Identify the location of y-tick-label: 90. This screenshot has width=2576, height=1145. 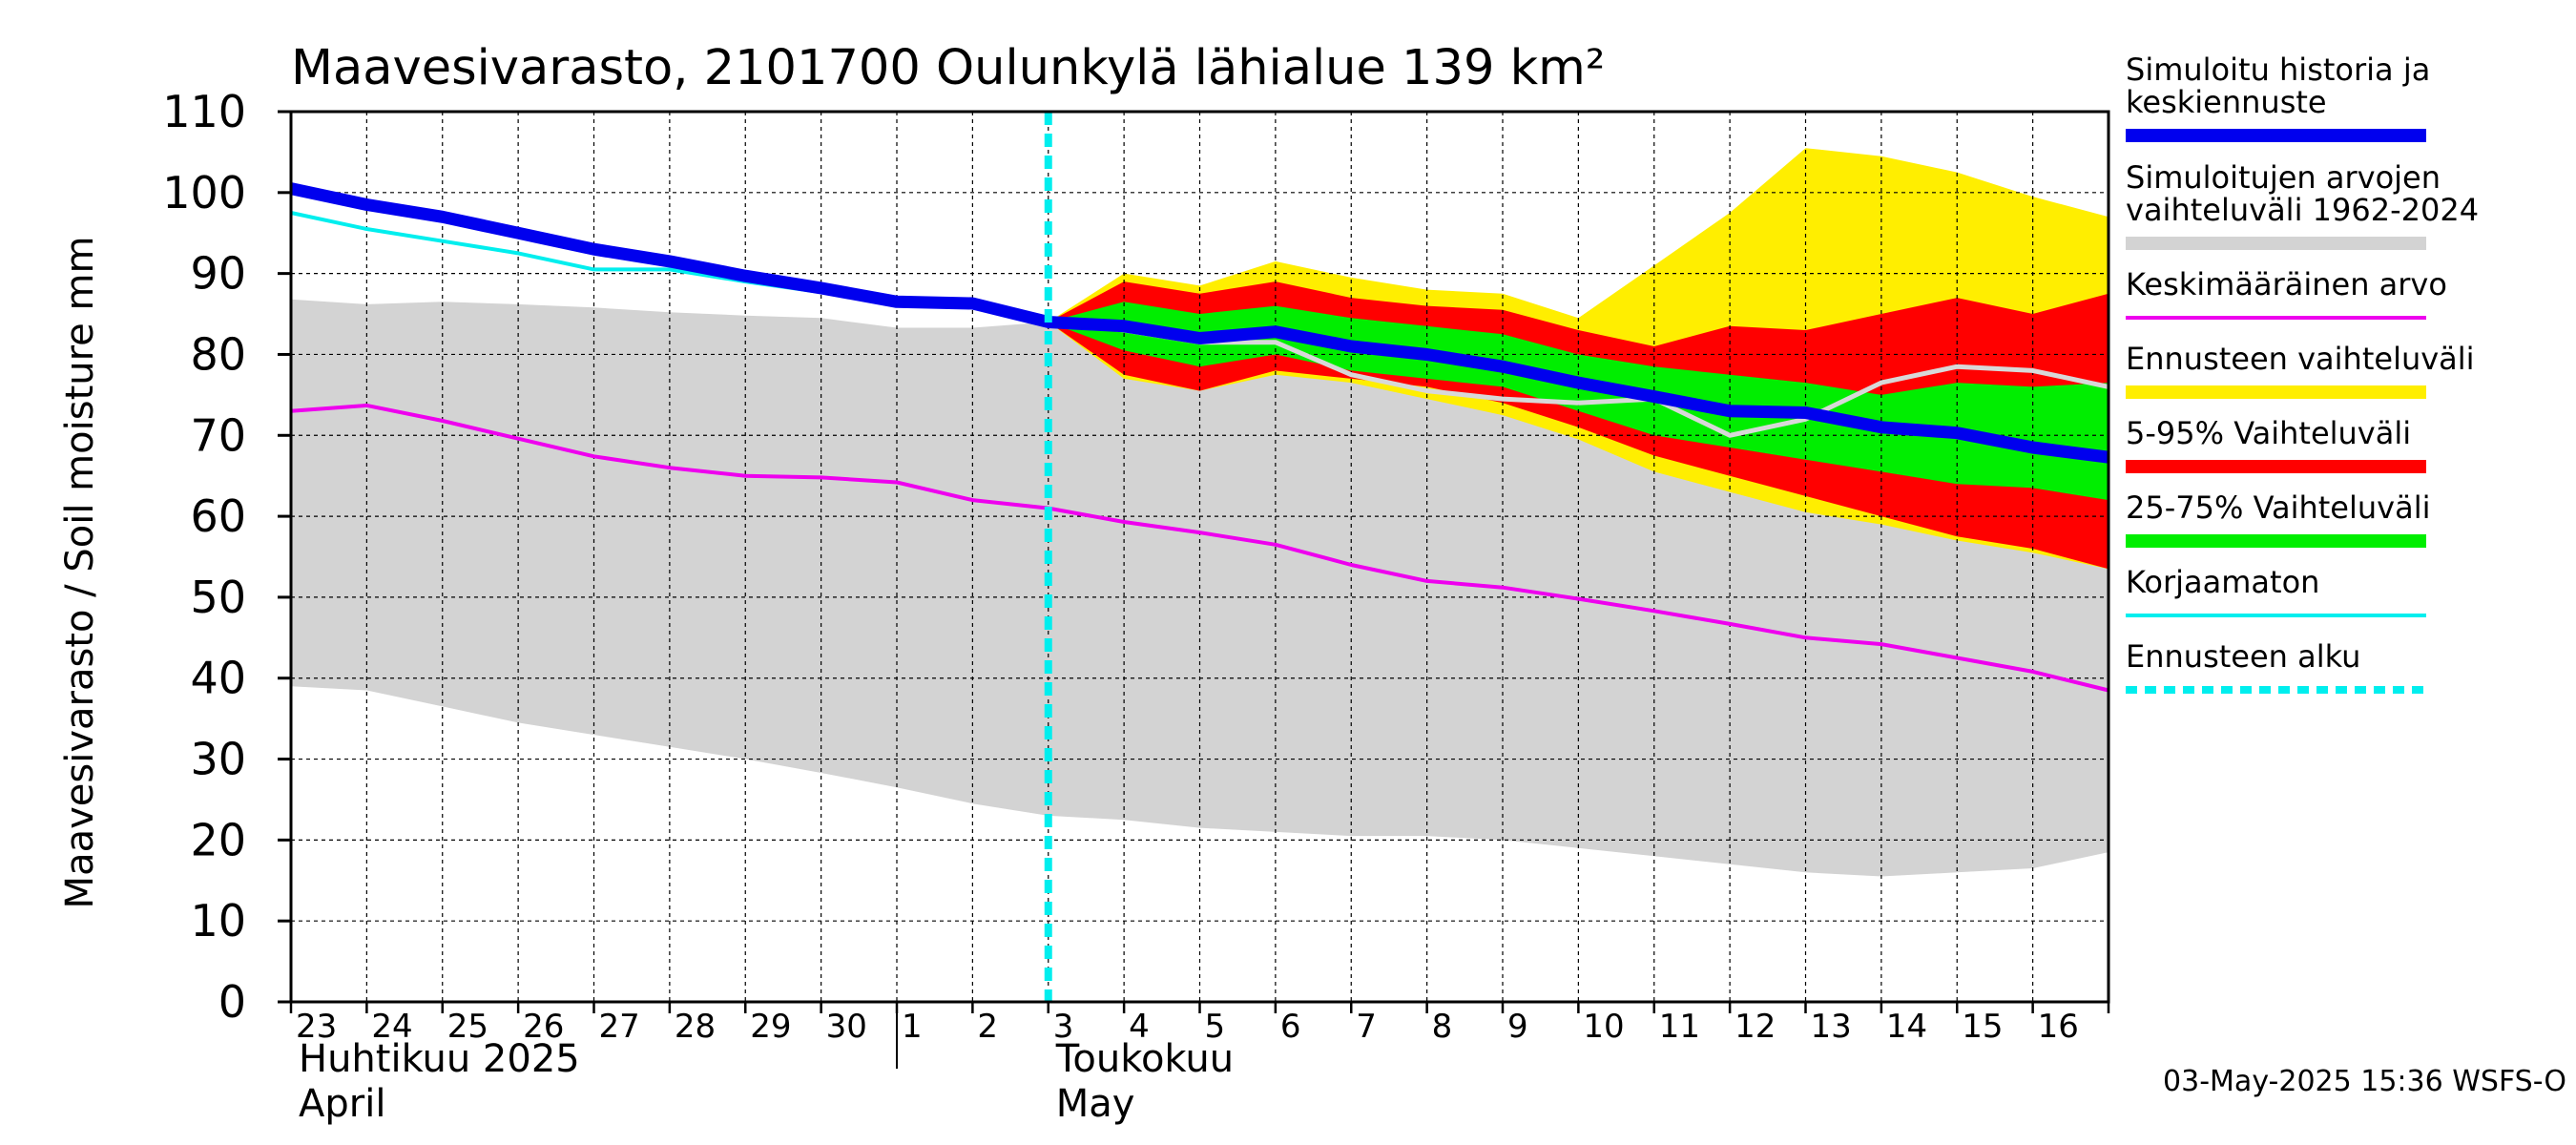
(218, 274).